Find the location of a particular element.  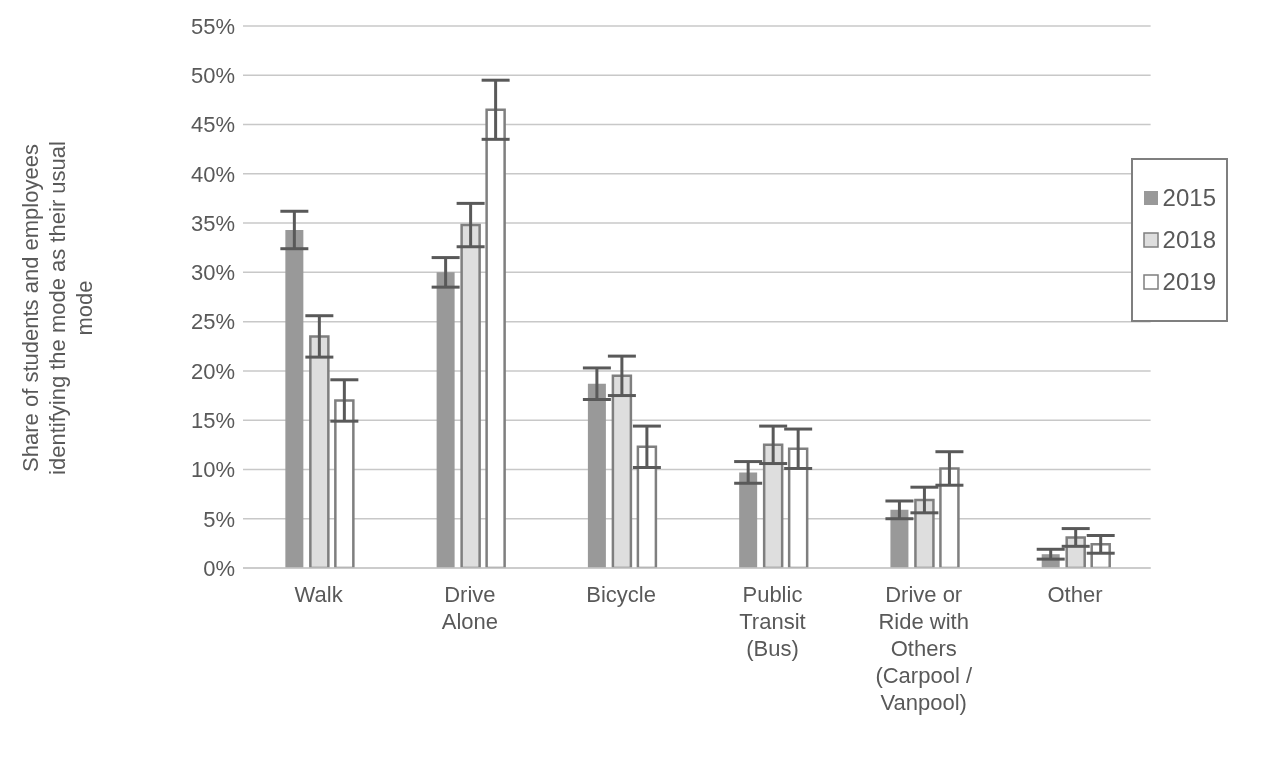

y-tick-label: 5% is located at coordinates (219, 519).